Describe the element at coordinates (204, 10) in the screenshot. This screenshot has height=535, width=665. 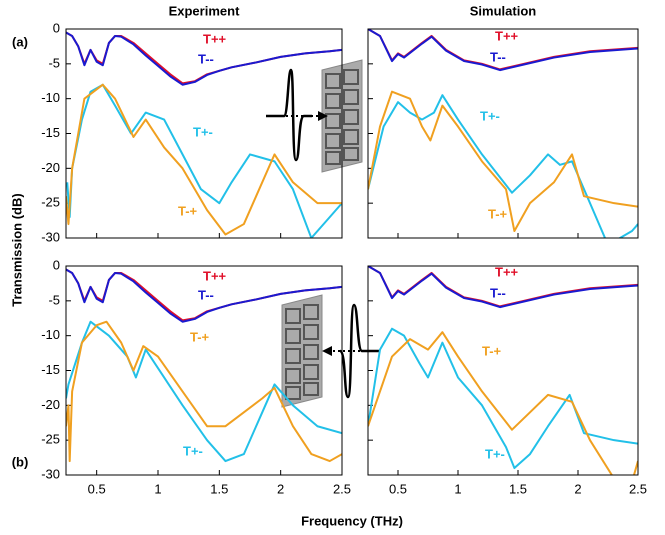
I see `panel-title: Experiment` at that location.